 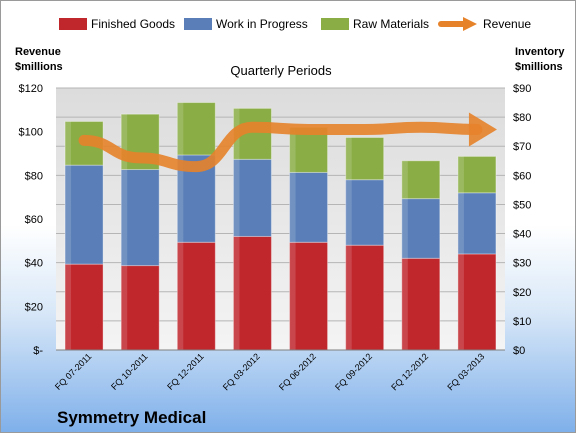 What do you see at coordinates (185, 371) in the screenshot?
I see `category-label: FQ 12-2011` at bounding box center [185, 371].